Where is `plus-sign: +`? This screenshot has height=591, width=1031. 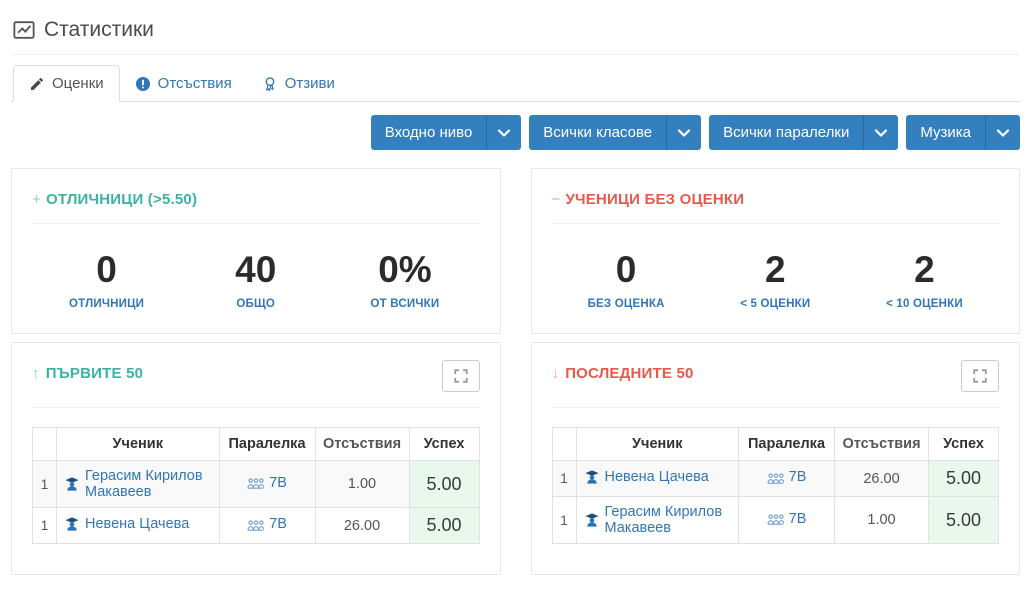
plus-sign: + is located at coordinates (36, 199).